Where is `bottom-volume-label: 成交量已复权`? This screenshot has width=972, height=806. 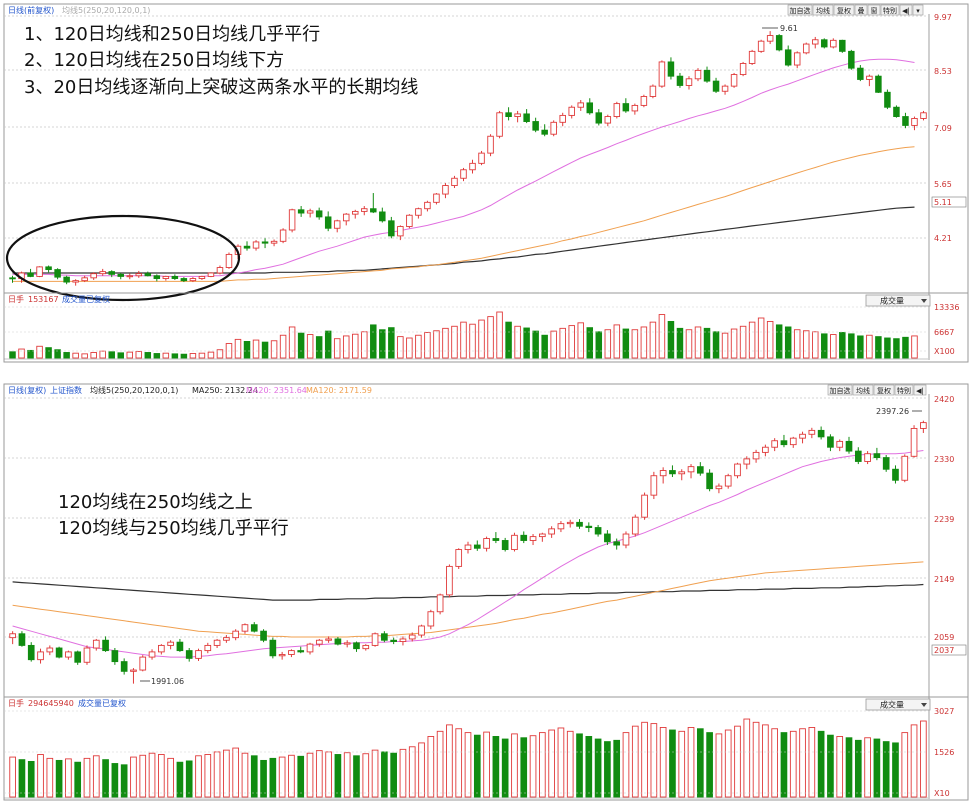 bottom-volume-label: 成交量已复权 is located at coordinates (102, 703).